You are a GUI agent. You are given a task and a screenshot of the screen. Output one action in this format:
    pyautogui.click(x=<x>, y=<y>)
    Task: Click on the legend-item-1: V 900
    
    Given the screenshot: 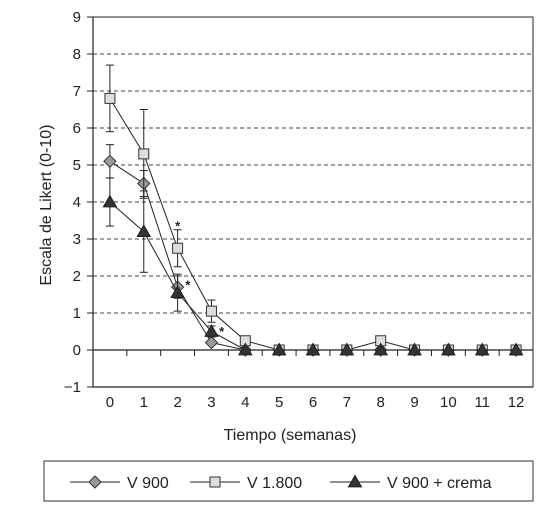 What is the action you would take?
    pyautogui.click(x=119, y=483)
    